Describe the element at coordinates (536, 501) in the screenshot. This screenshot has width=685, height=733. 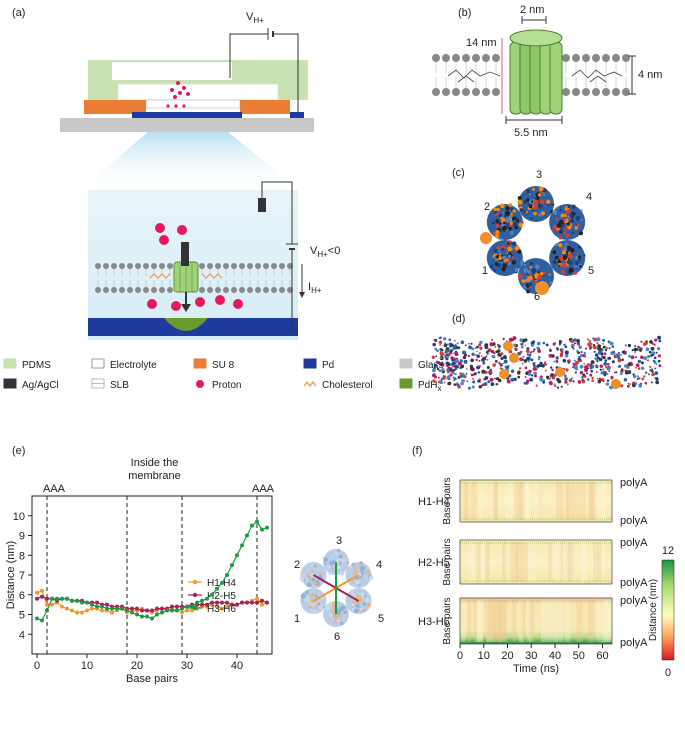
I see `heatmap-H1-H4` at that location.